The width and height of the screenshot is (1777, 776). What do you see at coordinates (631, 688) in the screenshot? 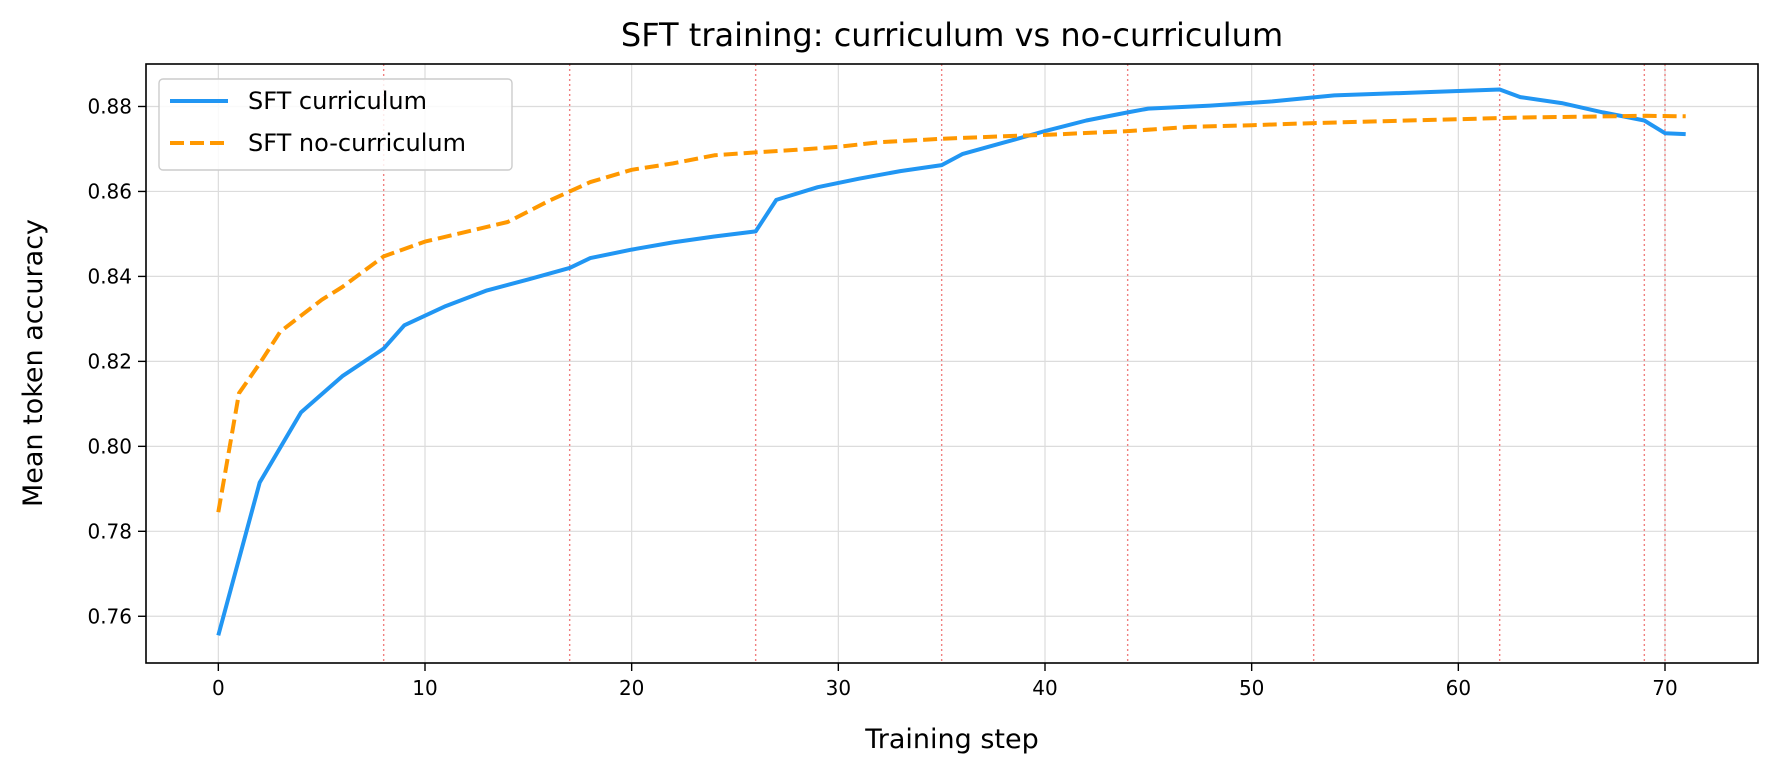
I see `x-tick-label: 20` at bounding box center [631, 688].